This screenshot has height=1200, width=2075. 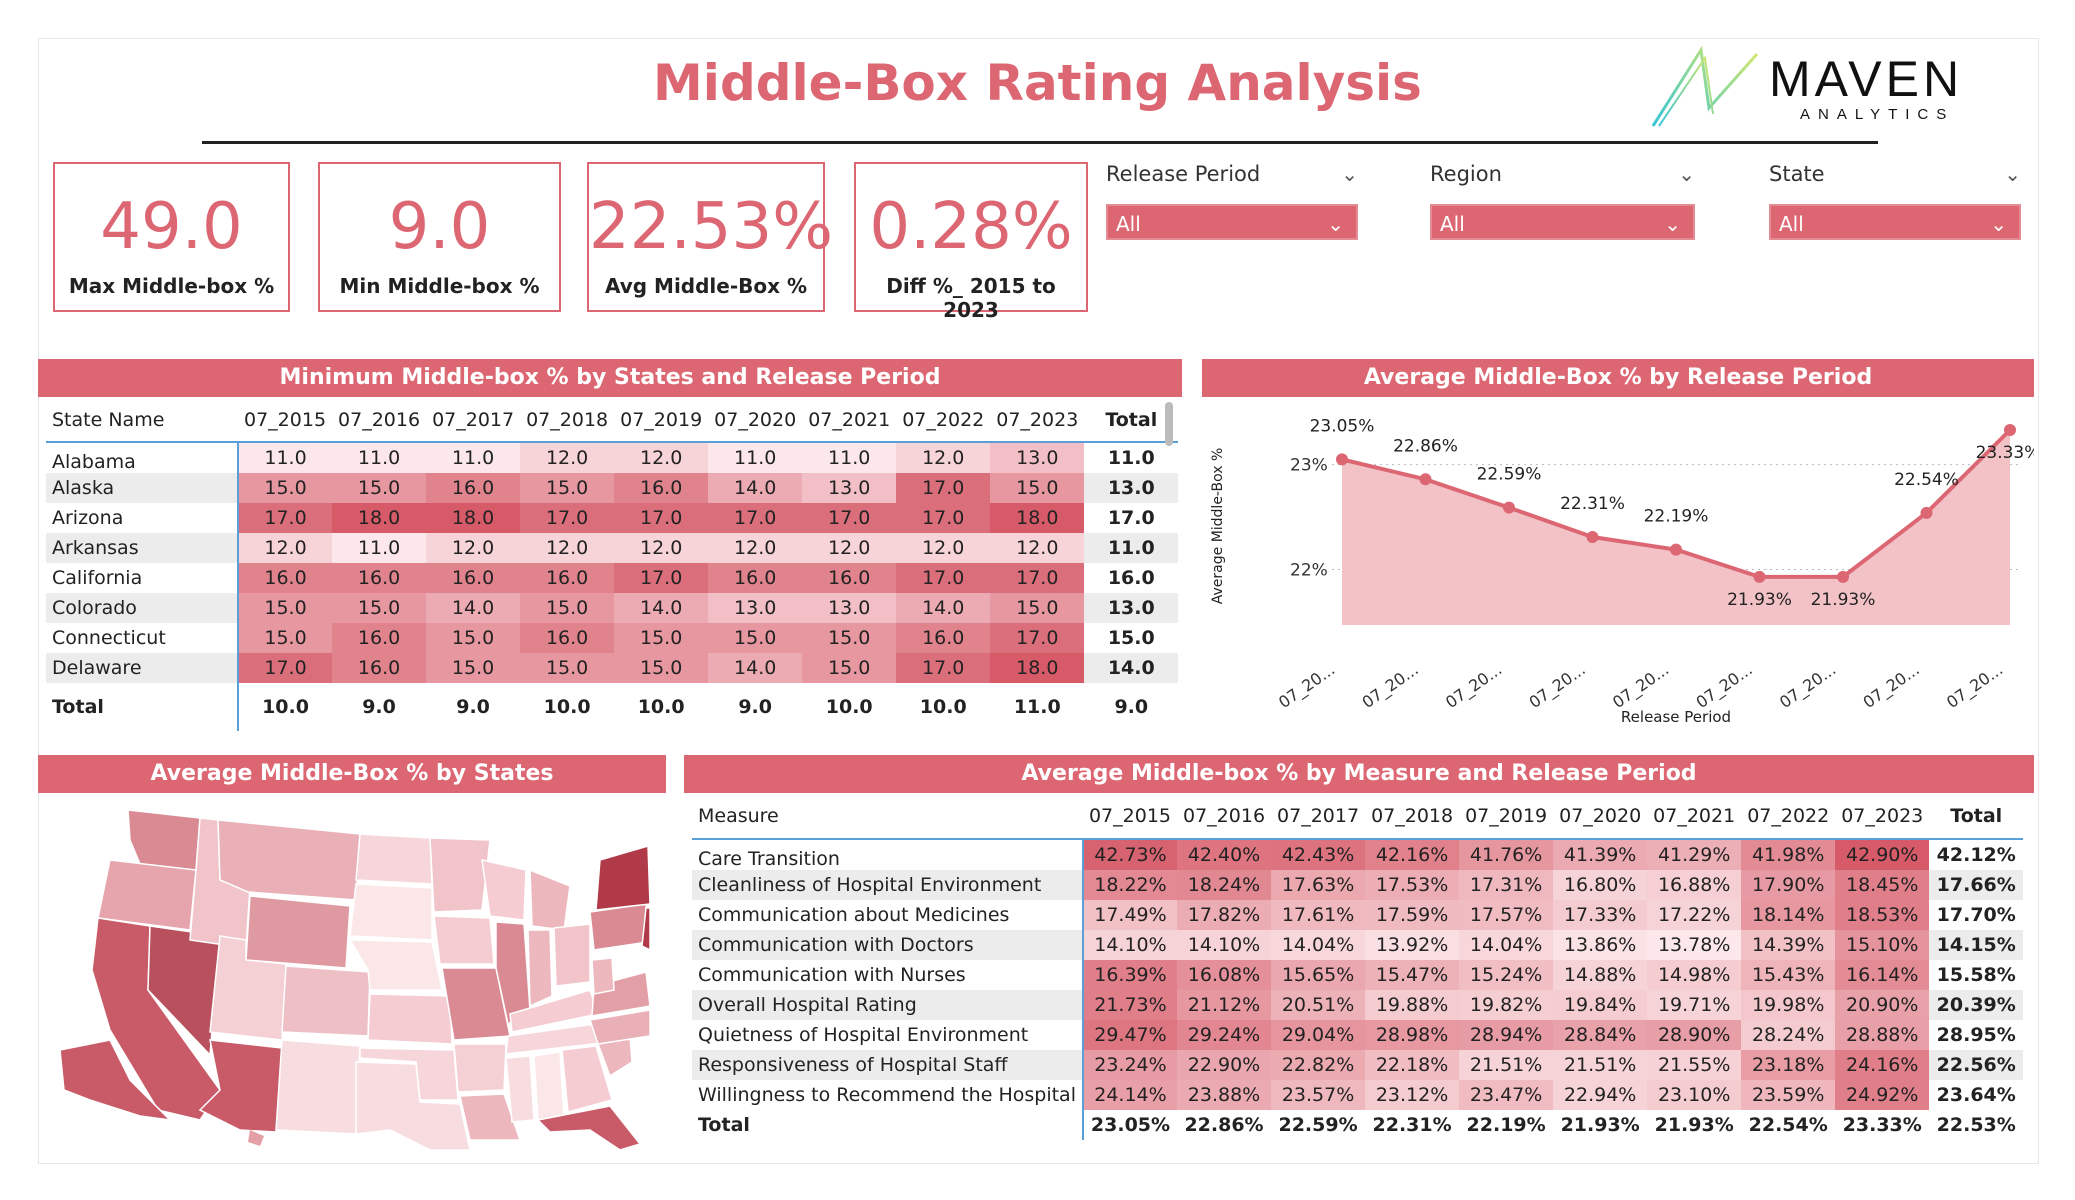 What do you see at coordinates (1562, 201) in the screenshot?
I see `slicer-region: Region ⌄ All ⌄` at bounding box center [1562, 201].